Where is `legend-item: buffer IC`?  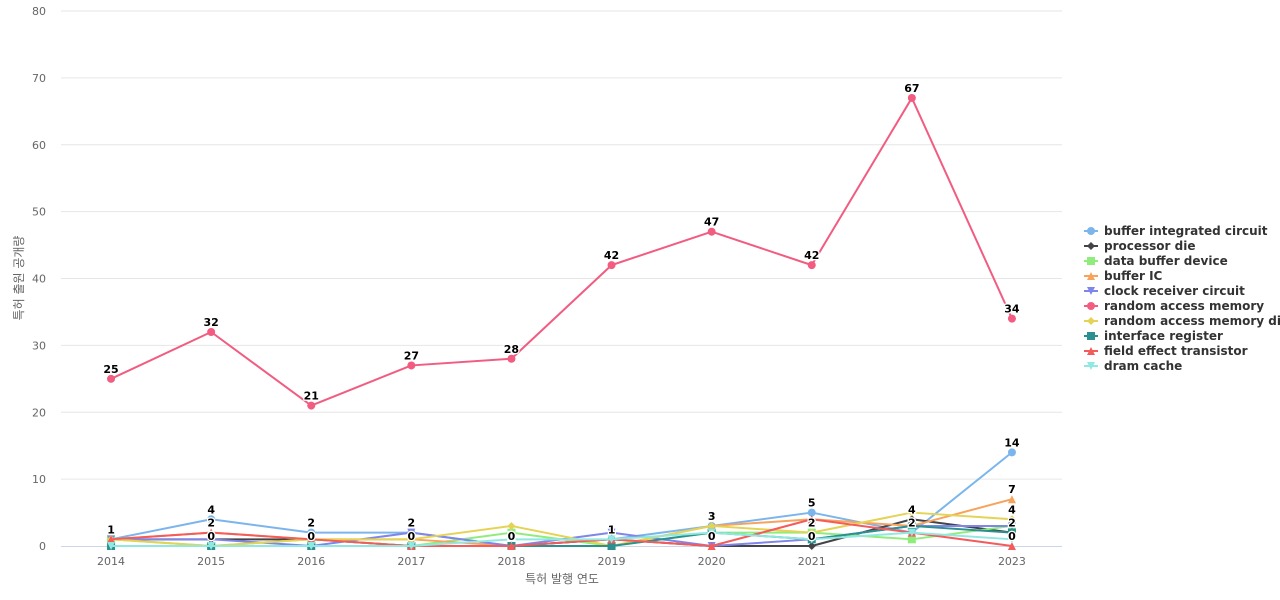
legend-item: buffer IC is located at coordinates (1123, 276).